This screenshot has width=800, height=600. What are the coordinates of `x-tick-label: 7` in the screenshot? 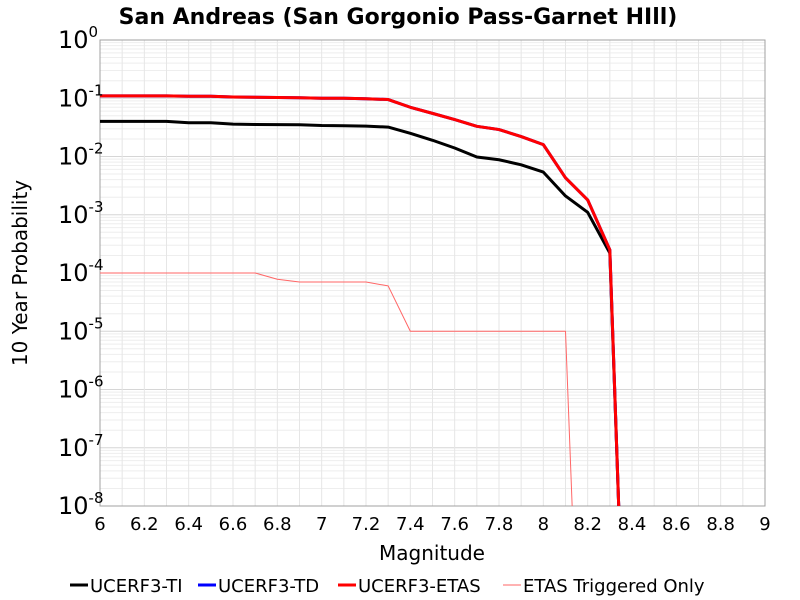 It's located at (321, 524).